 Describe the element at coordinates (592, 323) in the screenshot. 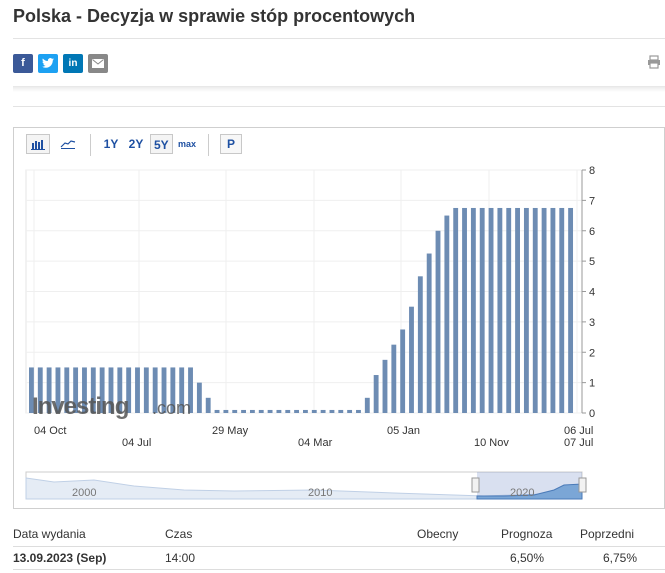

I see `y-tick-label: 3` at that location.